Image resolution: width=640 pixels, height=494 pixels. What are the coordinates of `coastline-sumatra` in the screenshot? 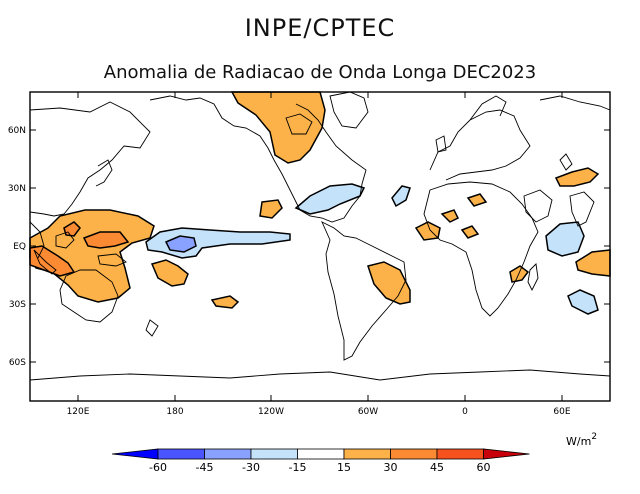 It's located at (45, 262).